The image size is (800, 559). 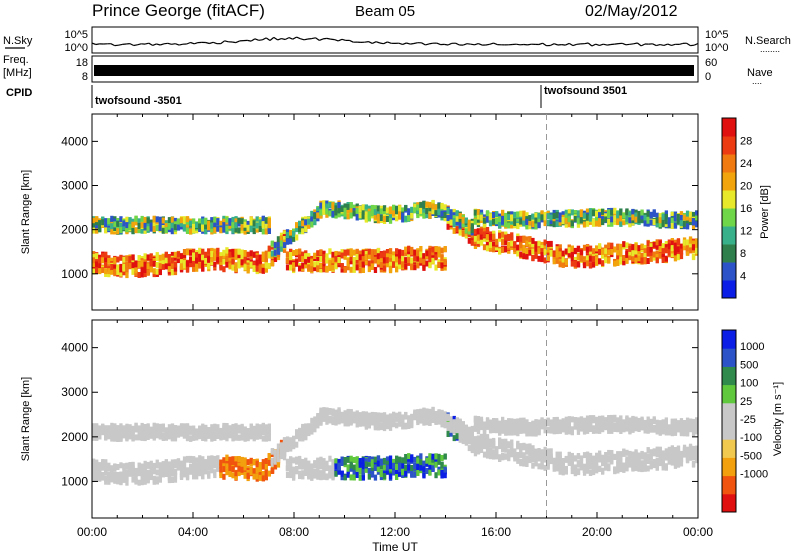 What do you see at coordinates (314, 222) in the screenshot?
I see `power-cell-2066` at bounding box center [314, 222].